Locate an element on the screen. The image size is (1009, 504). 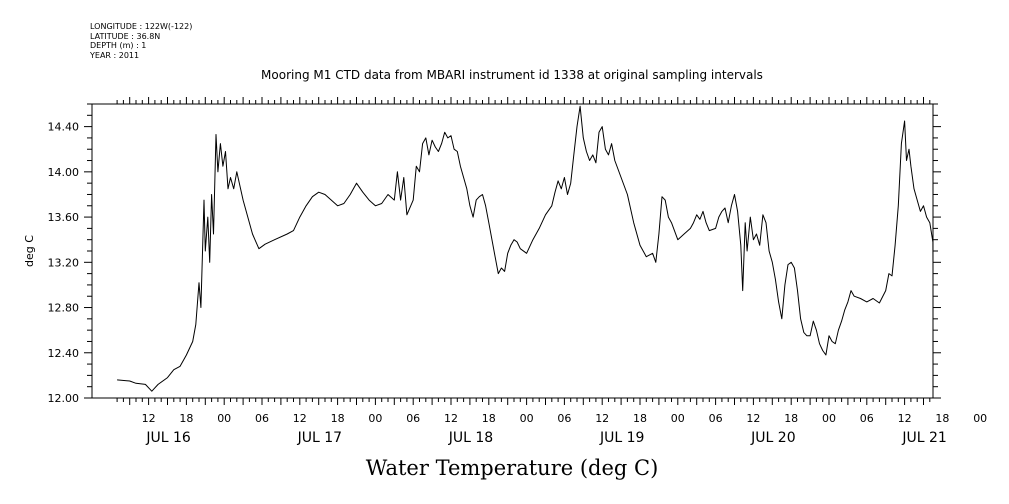
day-label: JUL 16 is located at coordinates (168, 438).